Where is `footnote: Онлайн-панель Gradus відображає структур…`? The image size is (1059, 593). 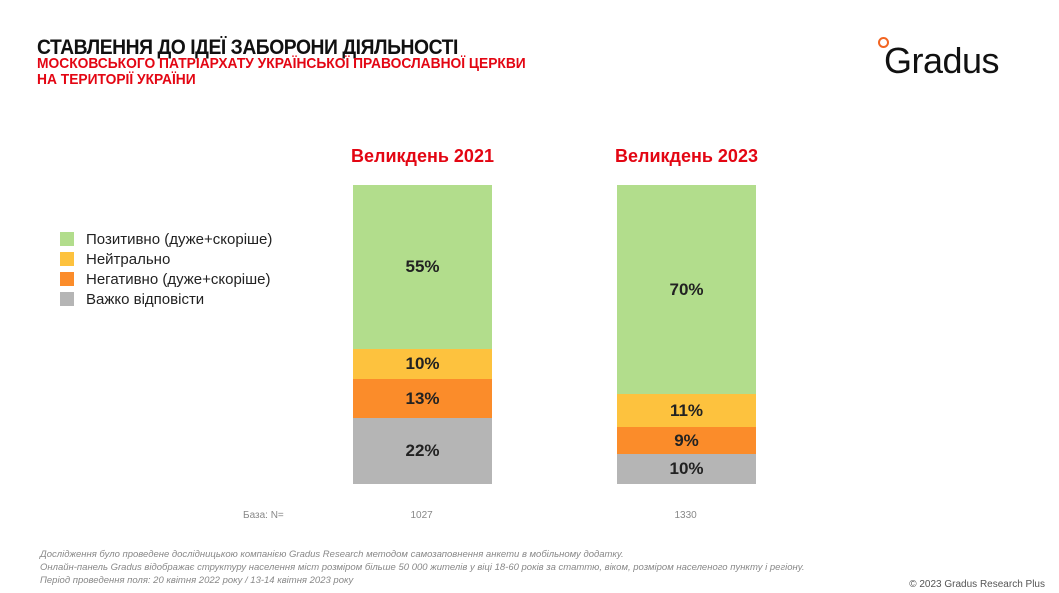 footnote: Онлайн-панель Gradus відображає структур… is located at coordinates (422, 567).